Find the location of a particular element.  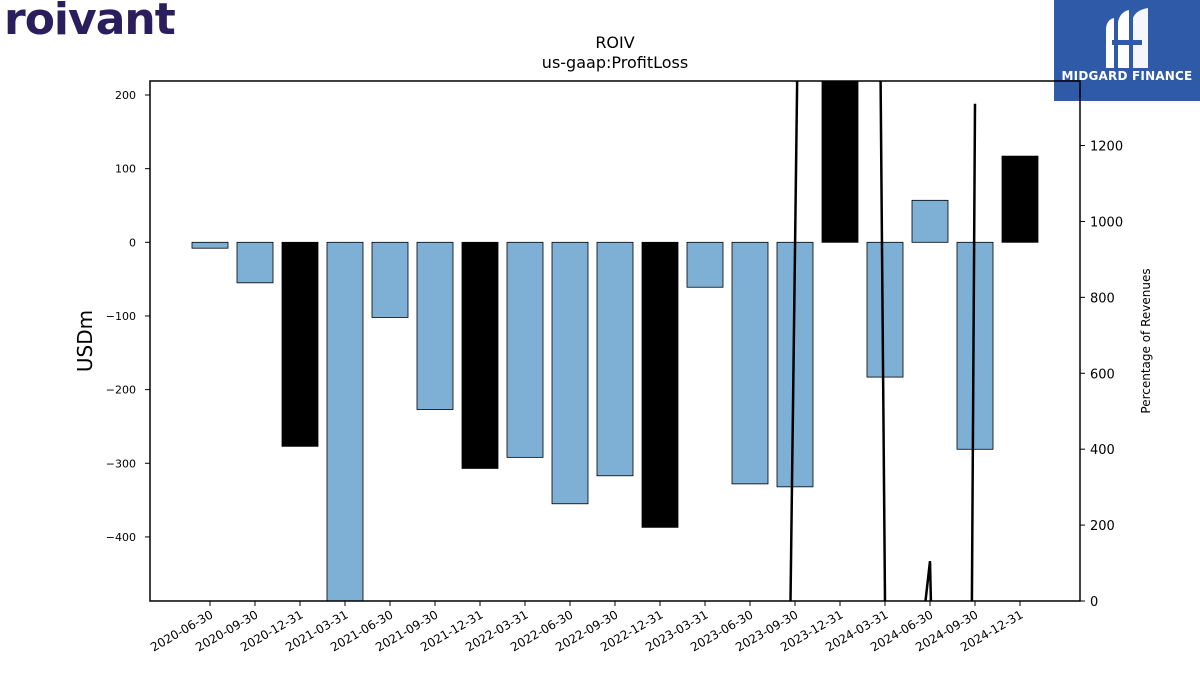

y2-tick-label: 0 is located at coordinates (1094, 602).